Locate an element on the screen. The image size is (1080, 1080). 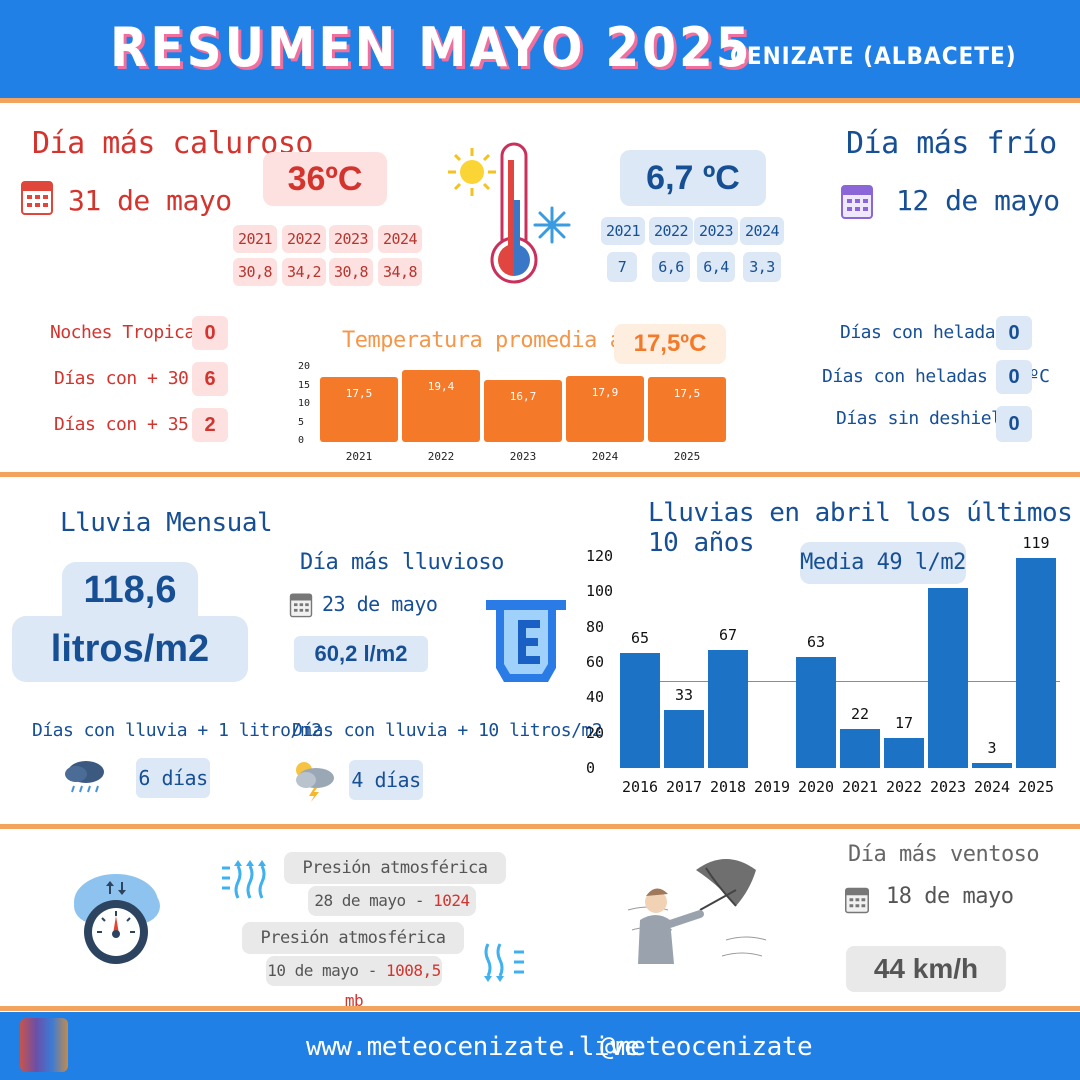
wind-date: 18 de mayo is located at coordinates (950, 896).